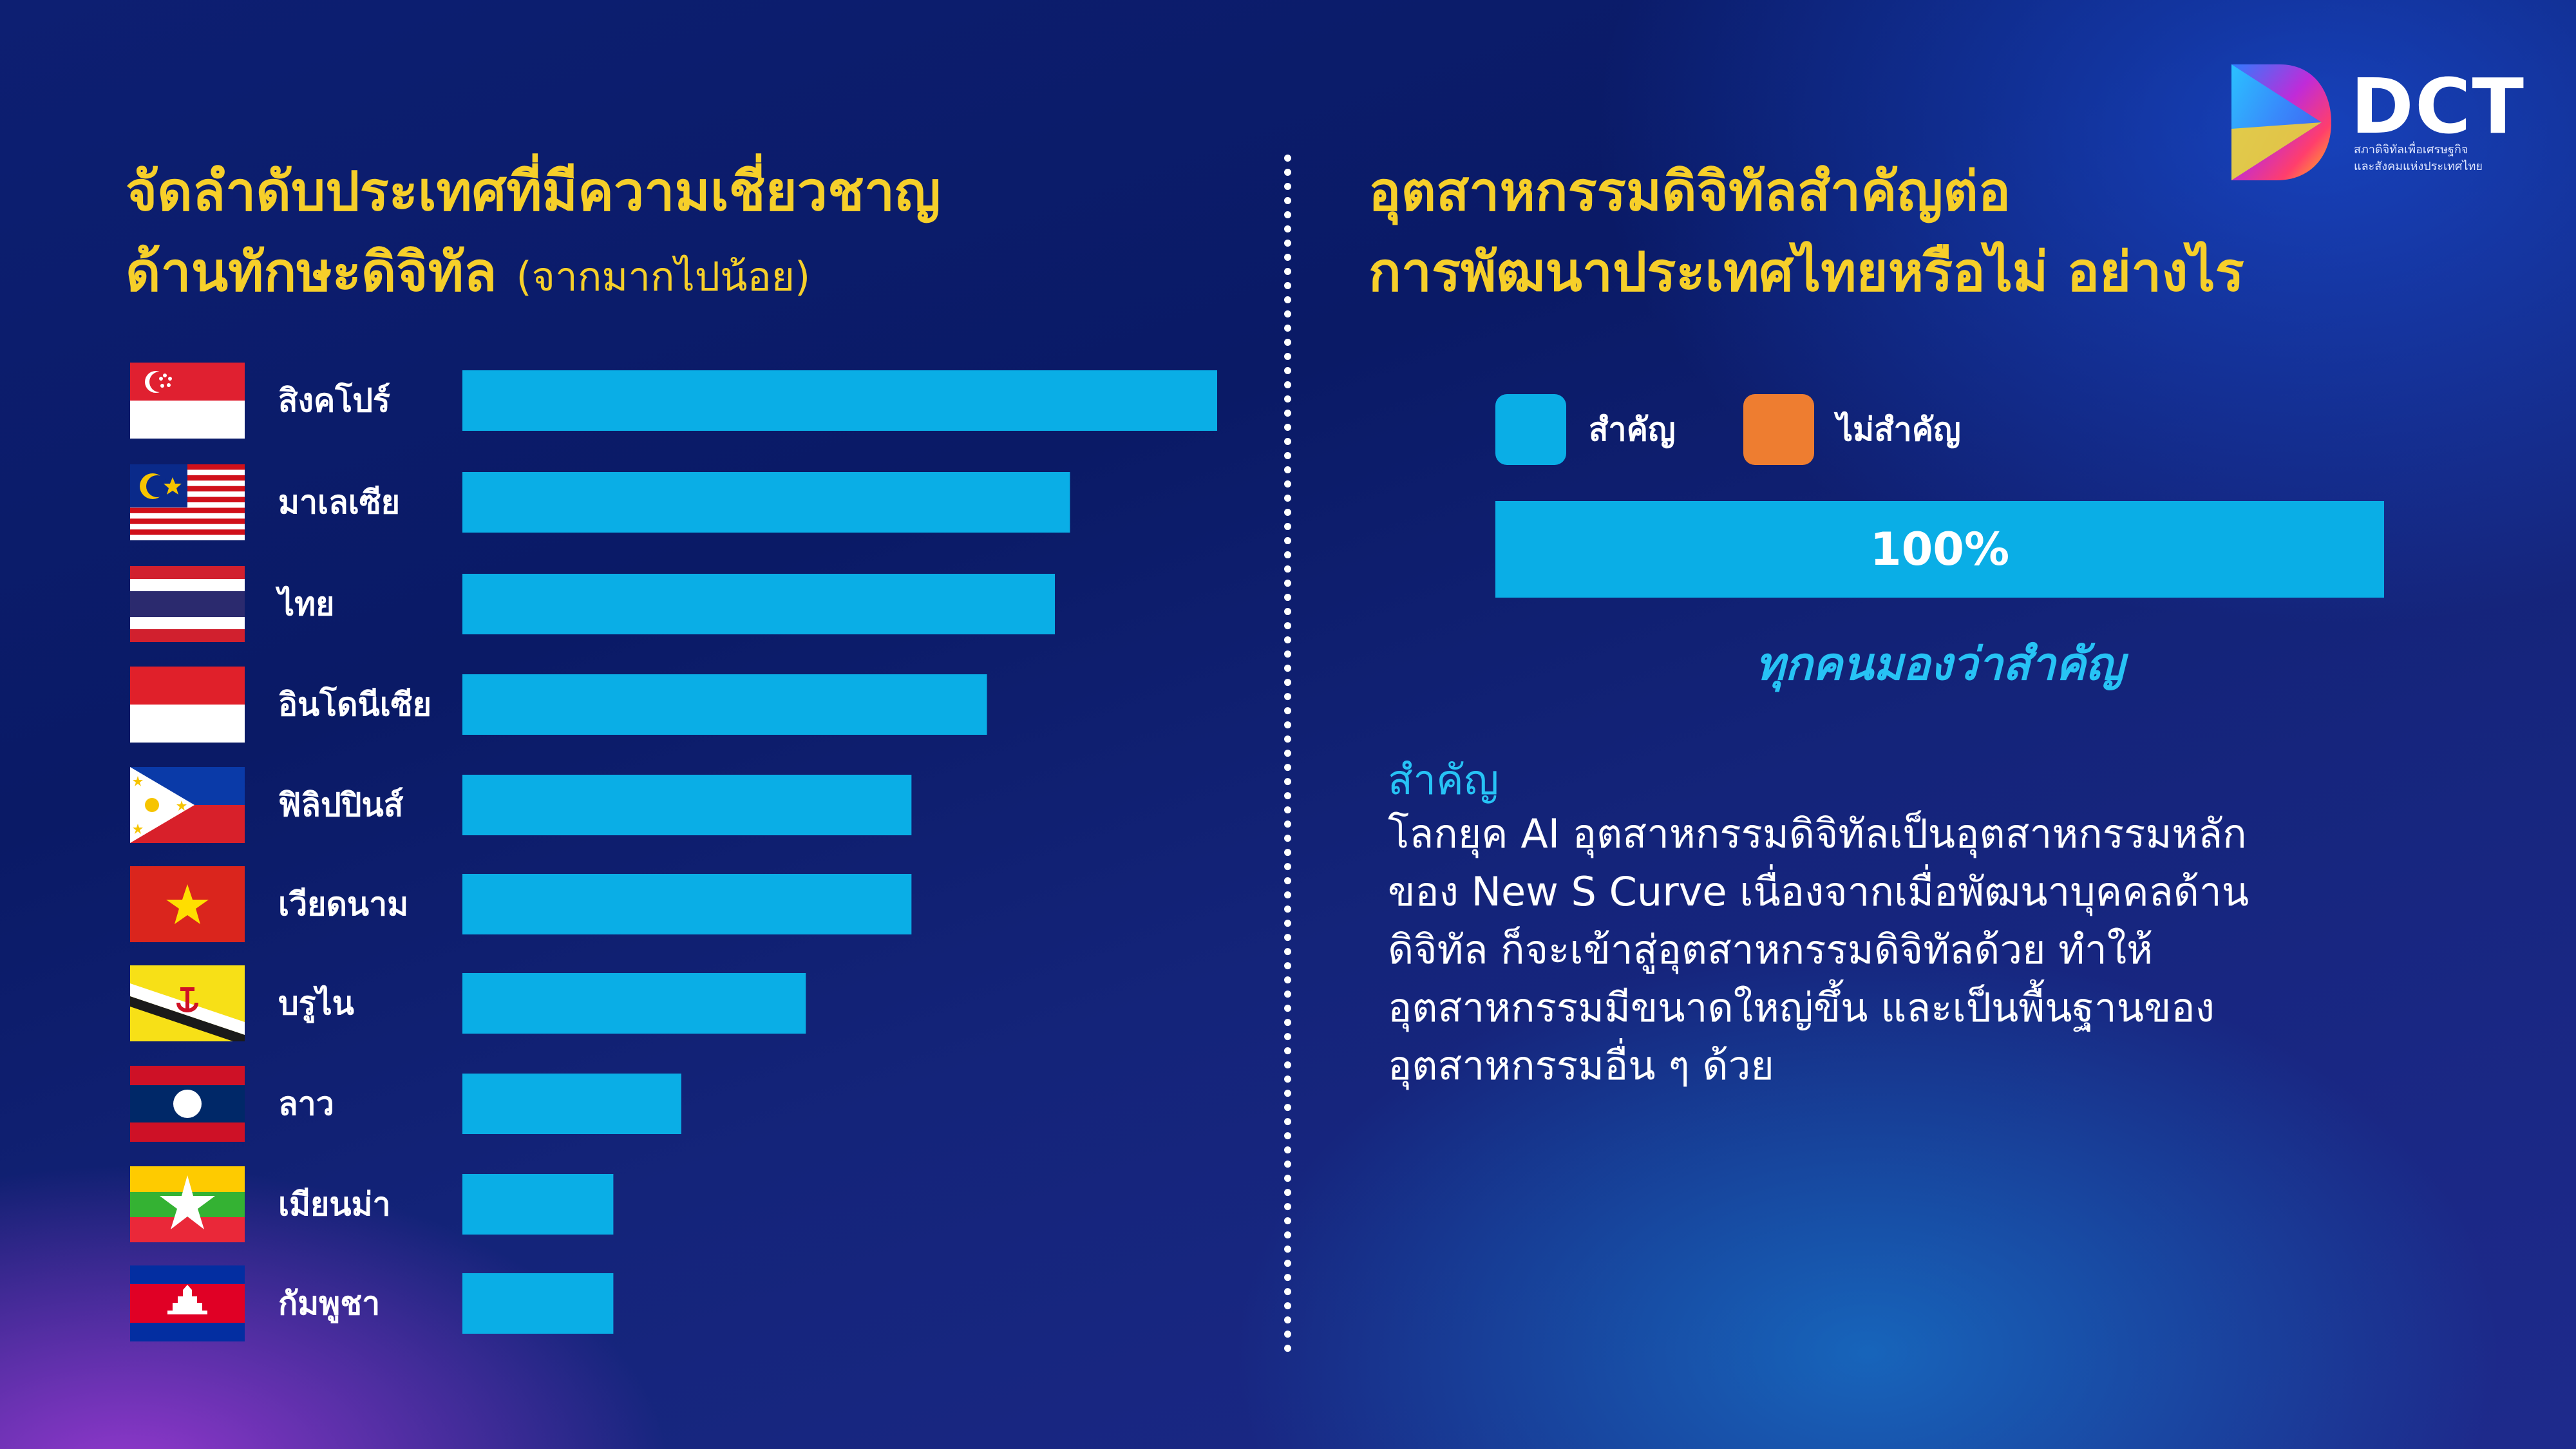 Image resolution: width=2576 pixels, height=1449 pixels. I want to click on panel-divider, so click(1287, 753).